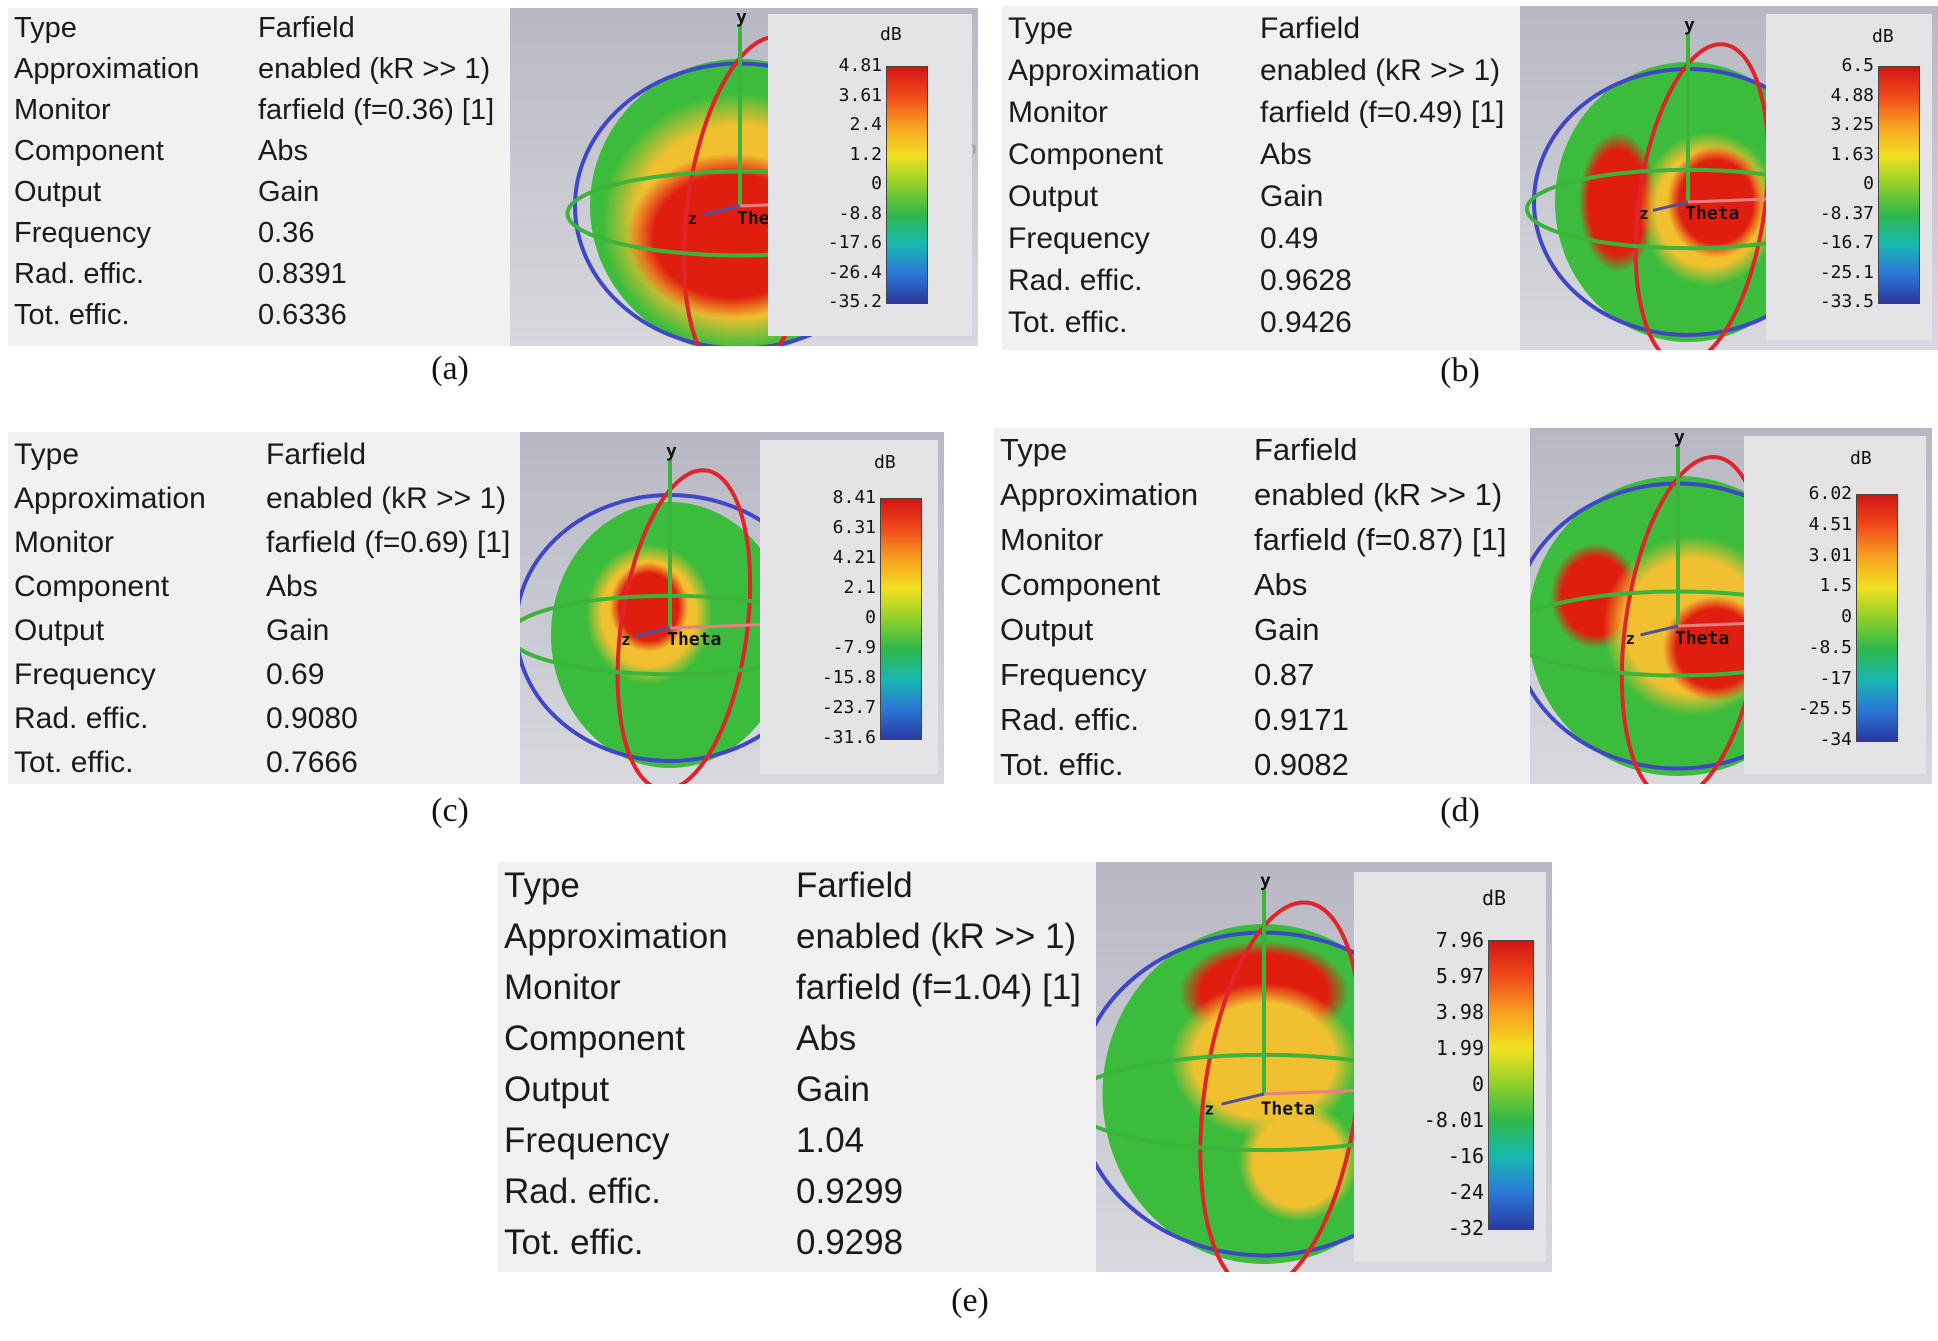  I want to click on property-row: Tot. effic. 0.9298, so click(800, 1248).